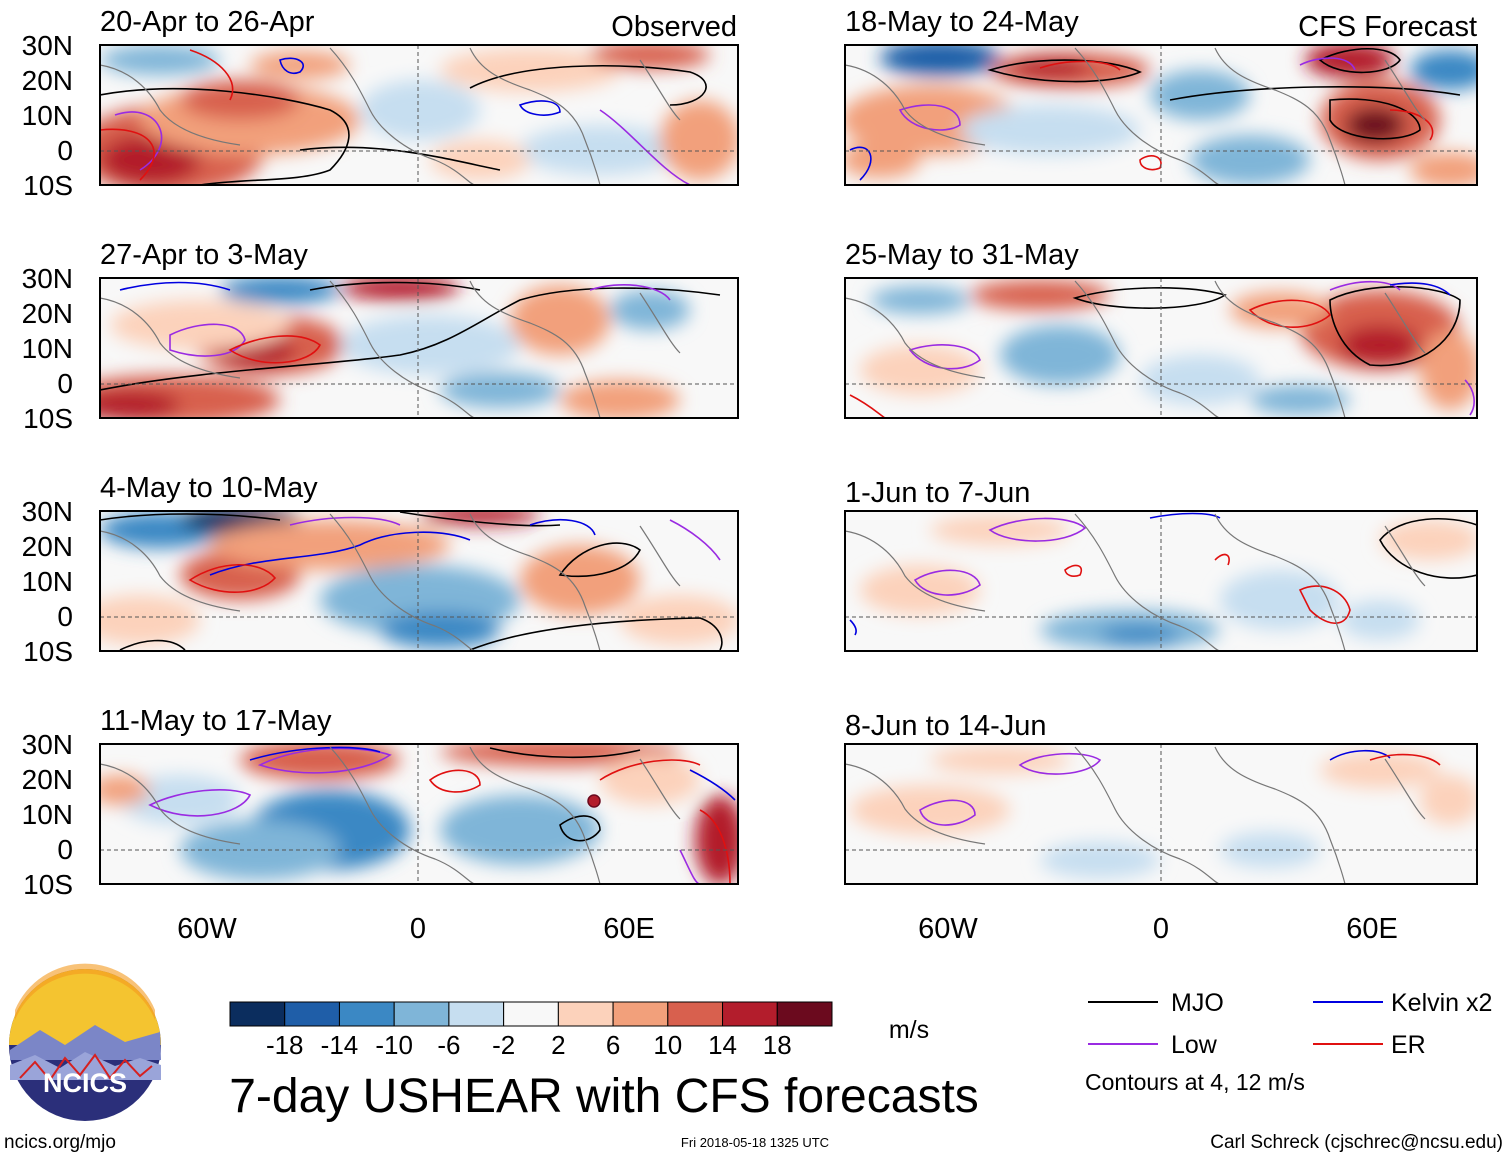 The width and height of the screenshot is (1510, 1158). What do you see at coordinates (85, 1042) in the screenshot?
I see `ncics-logo: NCICS` at bounding box center [85, 1042].